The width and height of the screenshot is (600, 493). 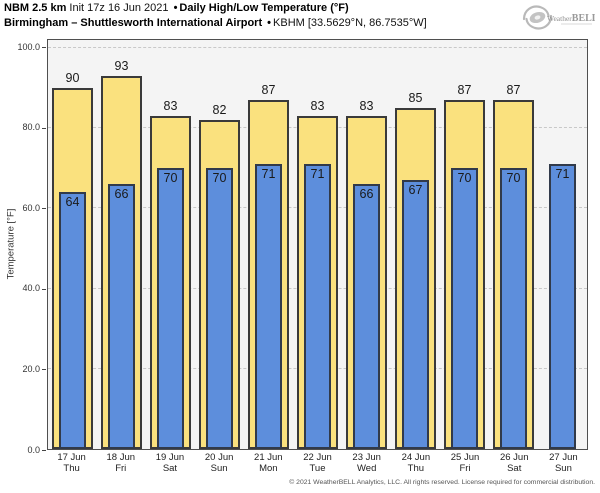 I want to click on x-tick-label: 17 Jun Thu, so click(x=72, y=463).